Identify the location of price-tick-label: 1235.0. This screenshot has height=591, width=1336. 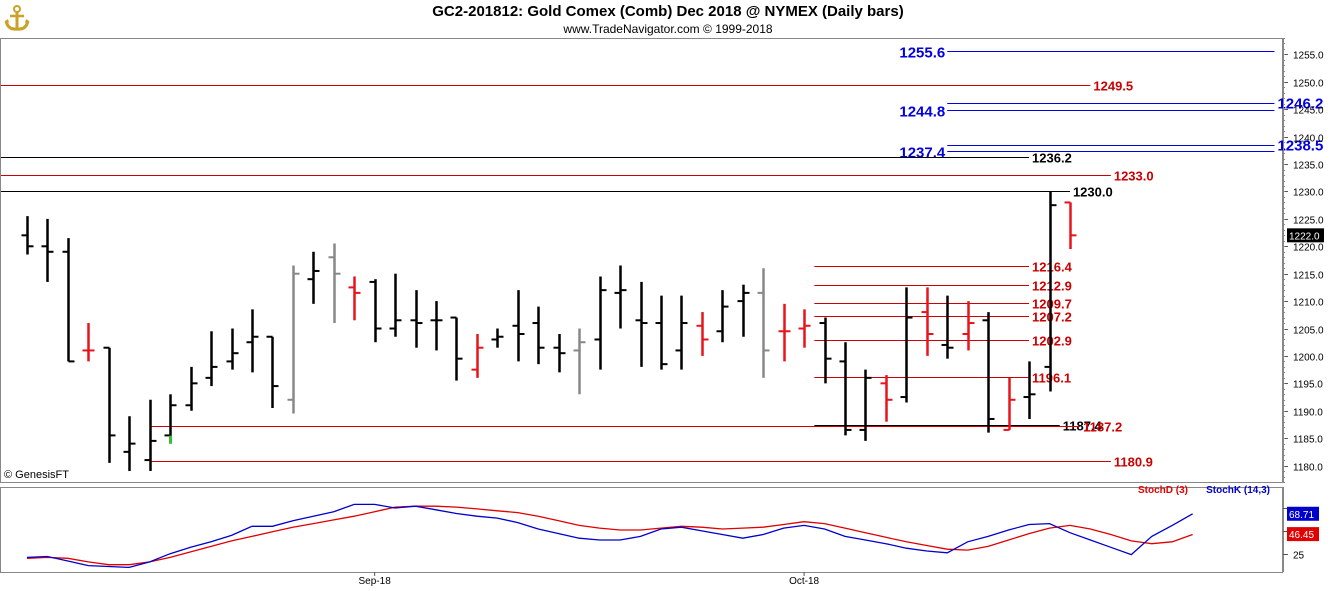
(1308, 166).